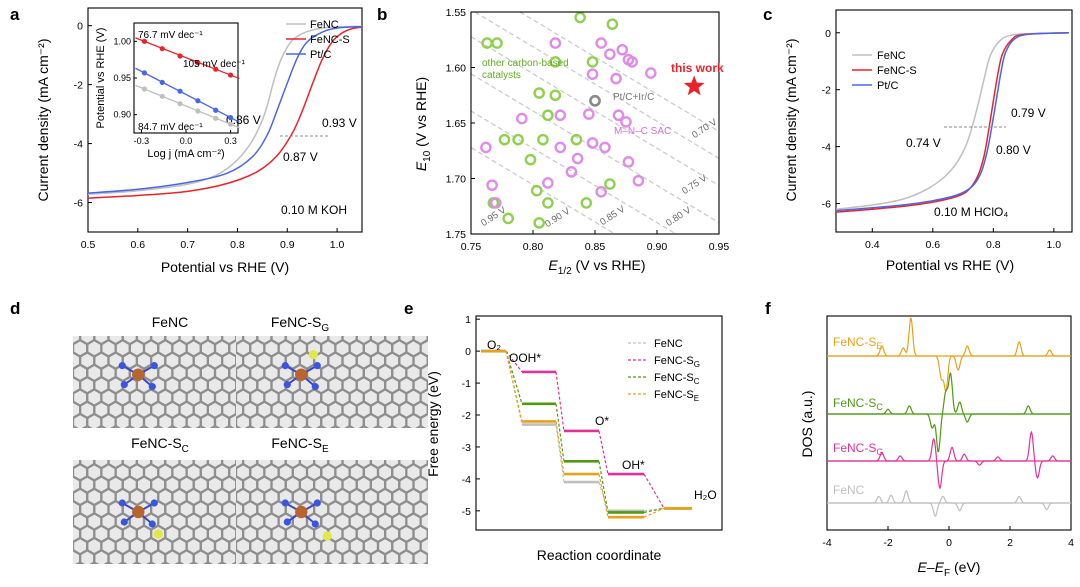 Image resolution: width=1080 pixels, height=587 pixels. What do you see at coordinates (339, 385) in the screenshot?
I see `structure-fencs-g` at bounding box center [339, 385].